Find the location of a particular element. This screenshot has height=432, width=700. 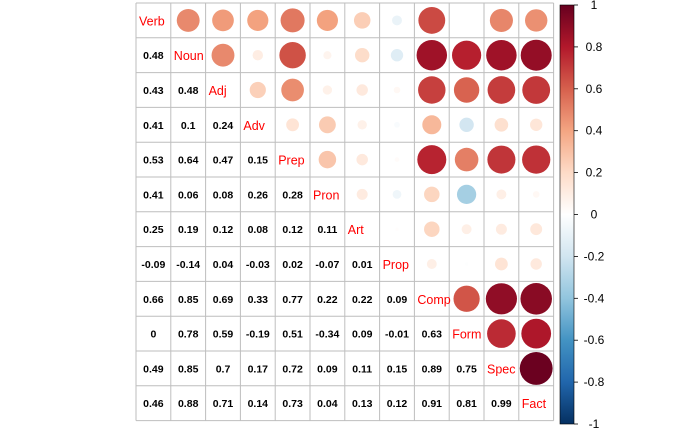

correlation-value: 0.59 is located at coordinates (223, 335).